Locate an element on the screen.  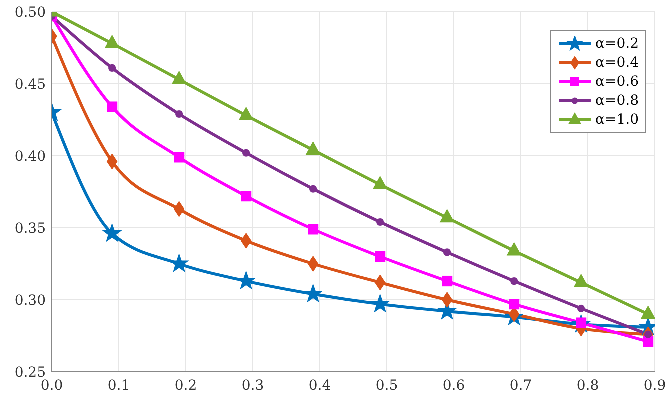
legend-label: α=1.0 is located at coordinates (617, 120).